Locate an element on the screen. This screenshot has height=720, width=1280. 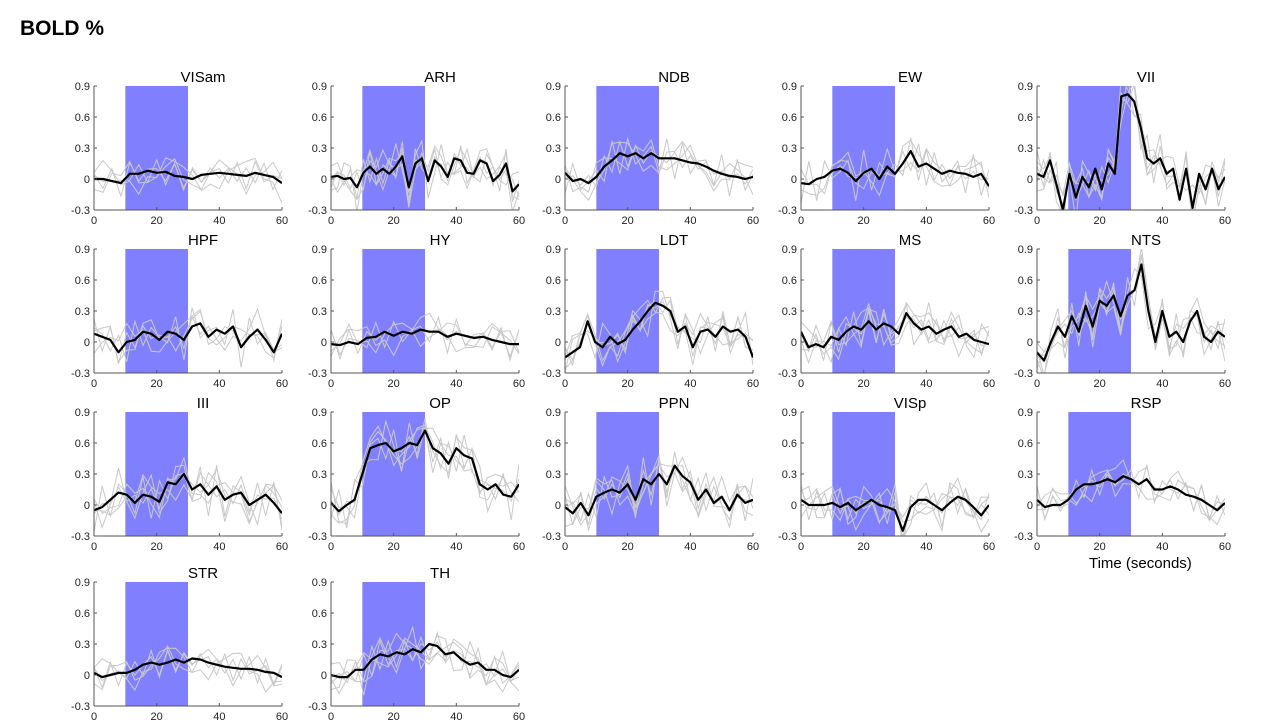
panel-title: VISp is located at coordinates (910, 403).